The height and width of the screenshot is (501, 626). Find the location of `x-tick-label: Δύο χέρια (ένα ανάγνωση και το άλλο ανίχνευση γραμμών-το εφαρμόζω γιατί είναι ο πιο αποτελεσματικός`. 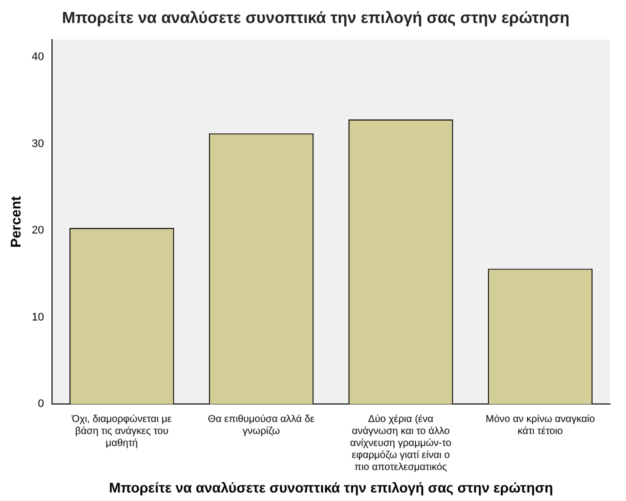

x-tick-label: Δύο χέρια (ένα ανάγνωση και το άλλο ανίχνευση γραμμών-το εφαρμόζω γιατί είναι ο πιο αποτελεσματικός is located at coordinates (401, 443).